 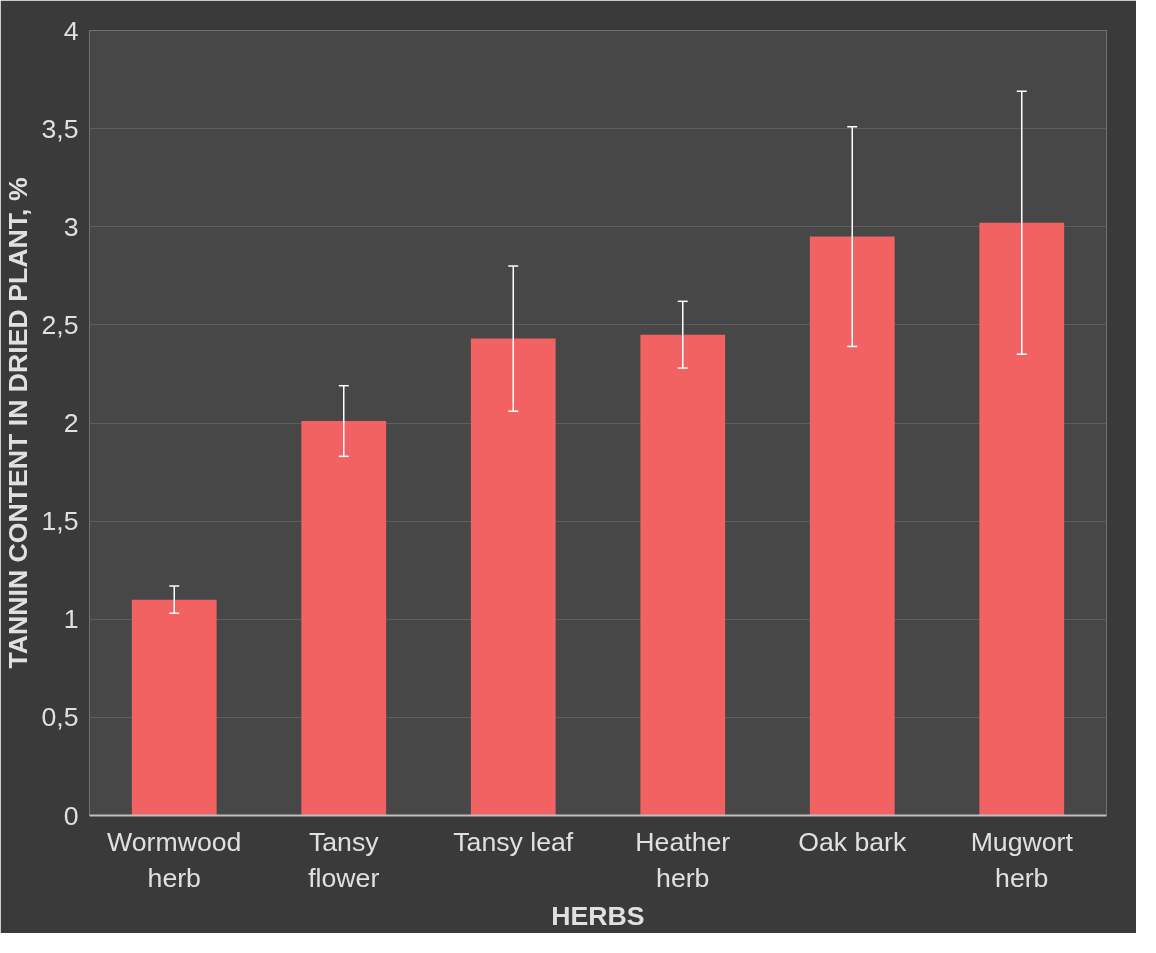 I want to click on y-axis-title: TANNIN CONTENT IN DRIED PLANT, %, so click(x=18, y=423).